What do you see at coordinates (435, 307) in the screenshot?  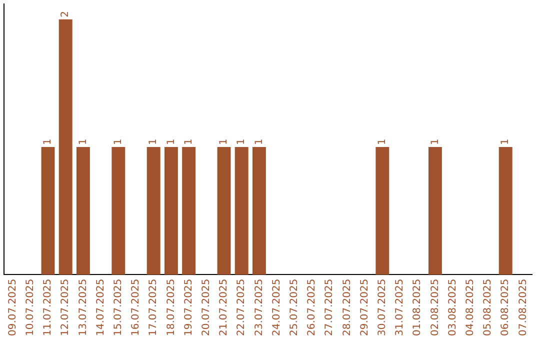 I see `x-tick-label: 02.08.2025` at bounding box center [435, 307].